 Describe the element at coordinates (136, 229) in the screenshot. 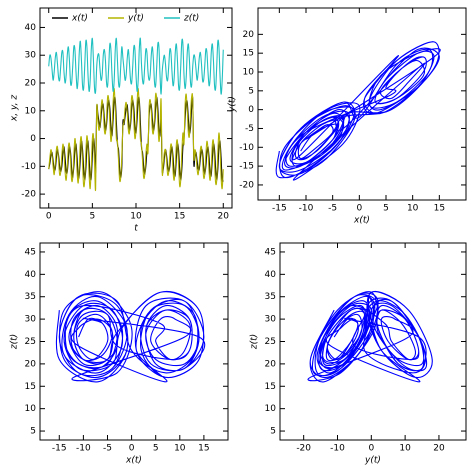

I see `x-axis-label: t` at that location.